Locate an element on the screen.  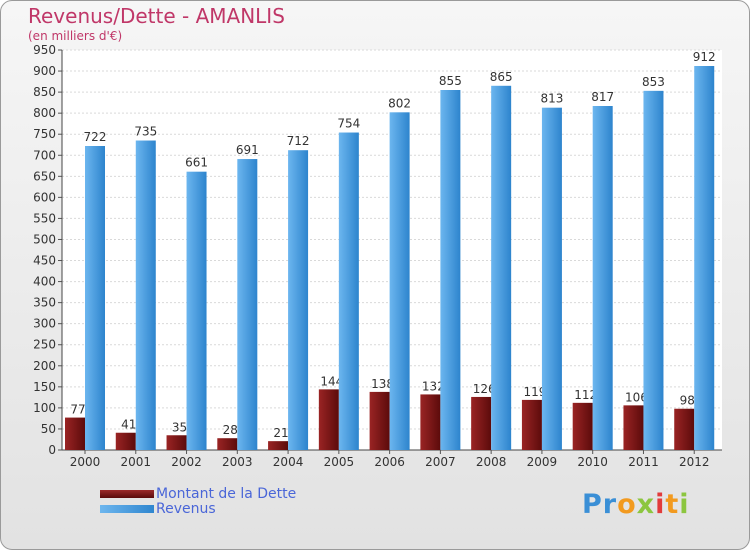
bar-dette-2012 is located at coordinates (684, 429).